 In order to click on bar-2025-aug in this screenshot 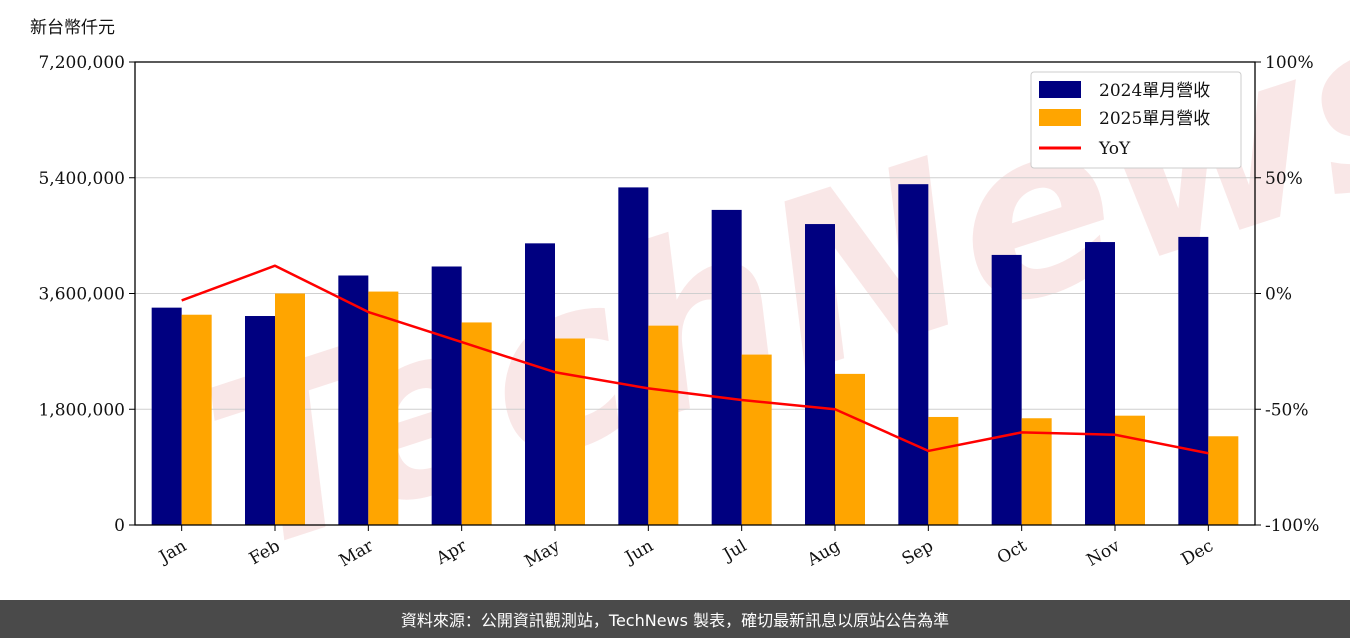, I will do `click(850, 449)`.